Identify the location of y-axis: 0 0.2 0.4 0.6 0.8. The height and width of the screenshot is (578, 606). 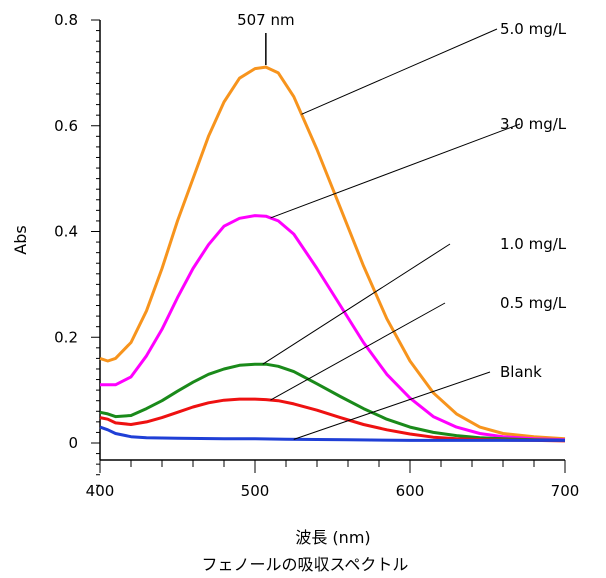
(77, 248).